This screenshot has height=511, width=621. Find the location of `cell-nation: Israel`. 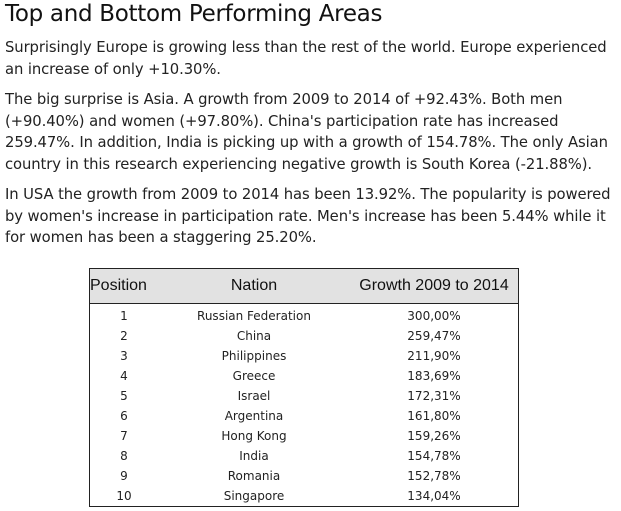

cell-nation: Israel is located at coordinates (254, 396).